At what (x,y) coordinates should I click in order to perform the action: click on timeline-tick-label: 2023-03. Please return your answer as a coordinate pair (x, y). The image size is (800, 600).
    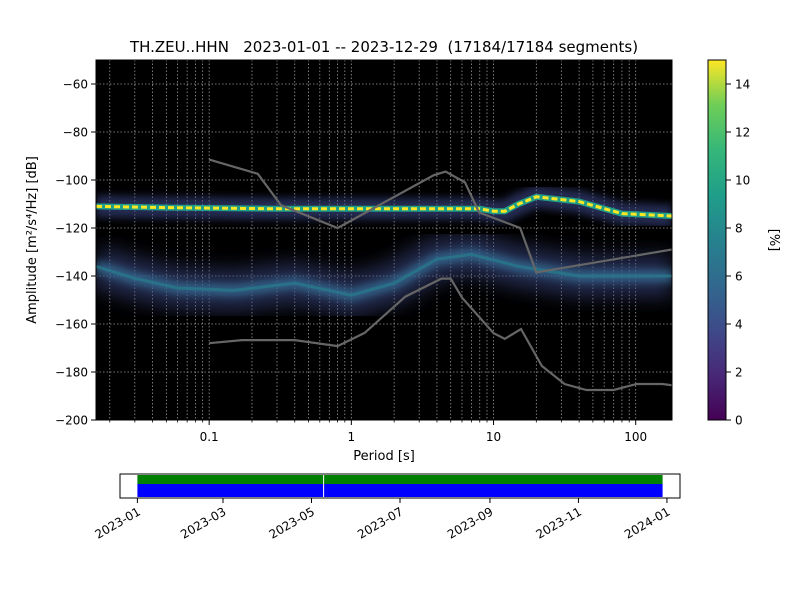
    Looking at the image, I should click on (203, 522).